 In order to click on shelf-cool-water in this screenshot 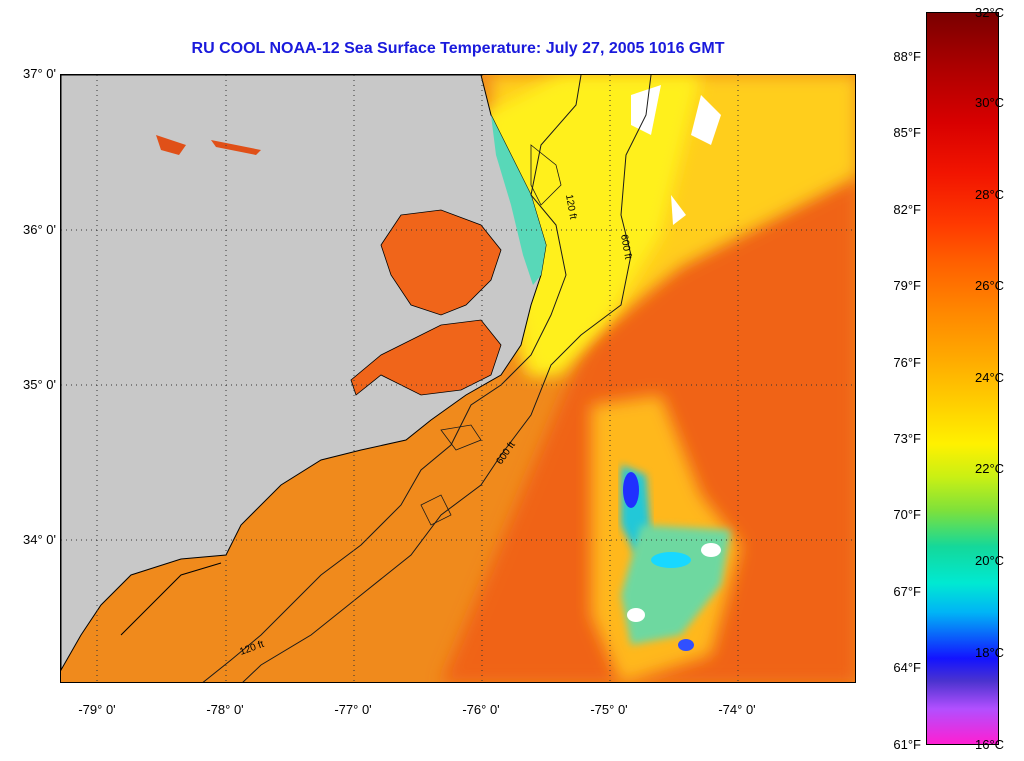, I will do `click(591, 225)`.